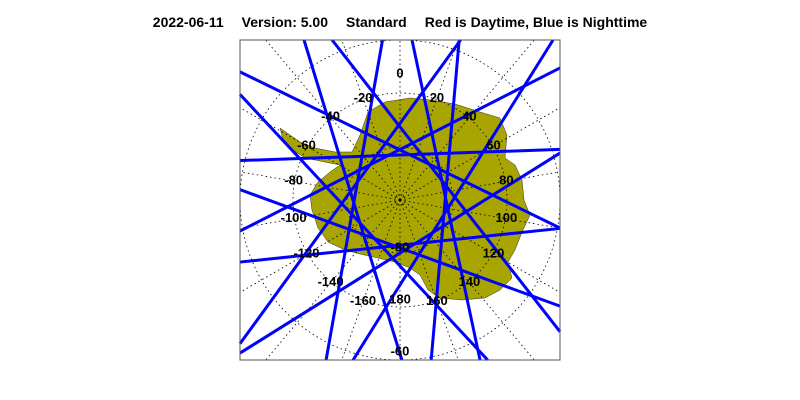 The height and width of the screenshot is (400, 800). I want to click on longitude-label: -40, so click(330, 116).